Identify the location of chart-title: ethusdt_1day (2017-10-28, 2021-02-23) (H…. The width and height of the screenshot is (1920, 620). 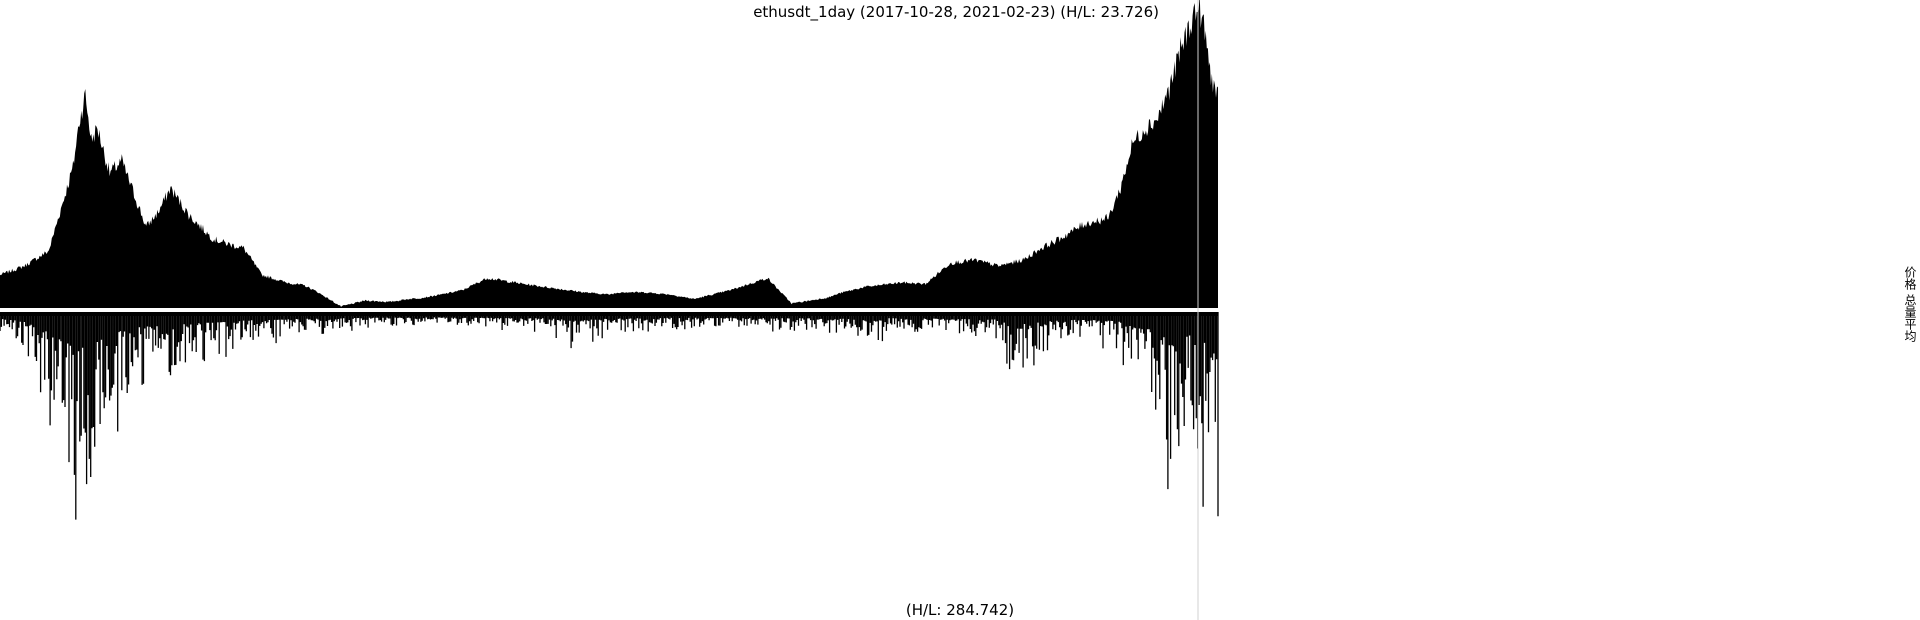
(956, 12).